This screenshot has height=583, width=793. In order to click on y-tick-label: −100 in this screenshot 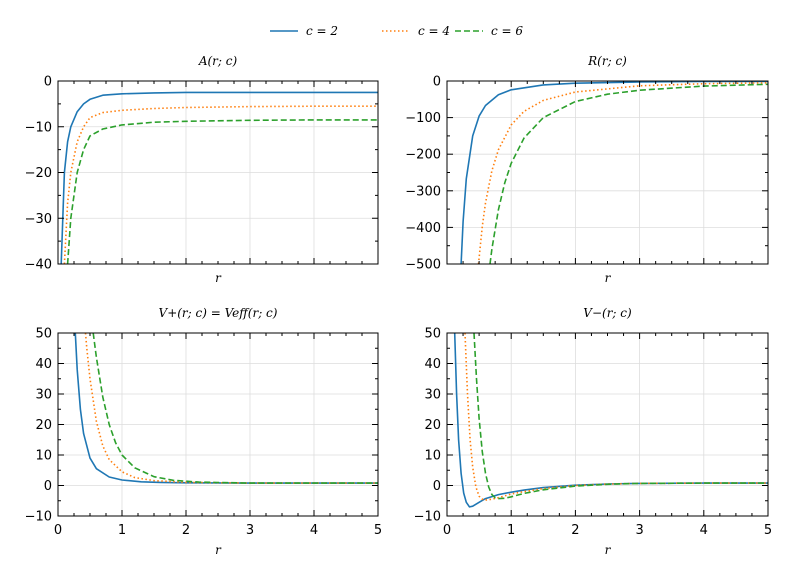, I will do `click(423, 118)`.